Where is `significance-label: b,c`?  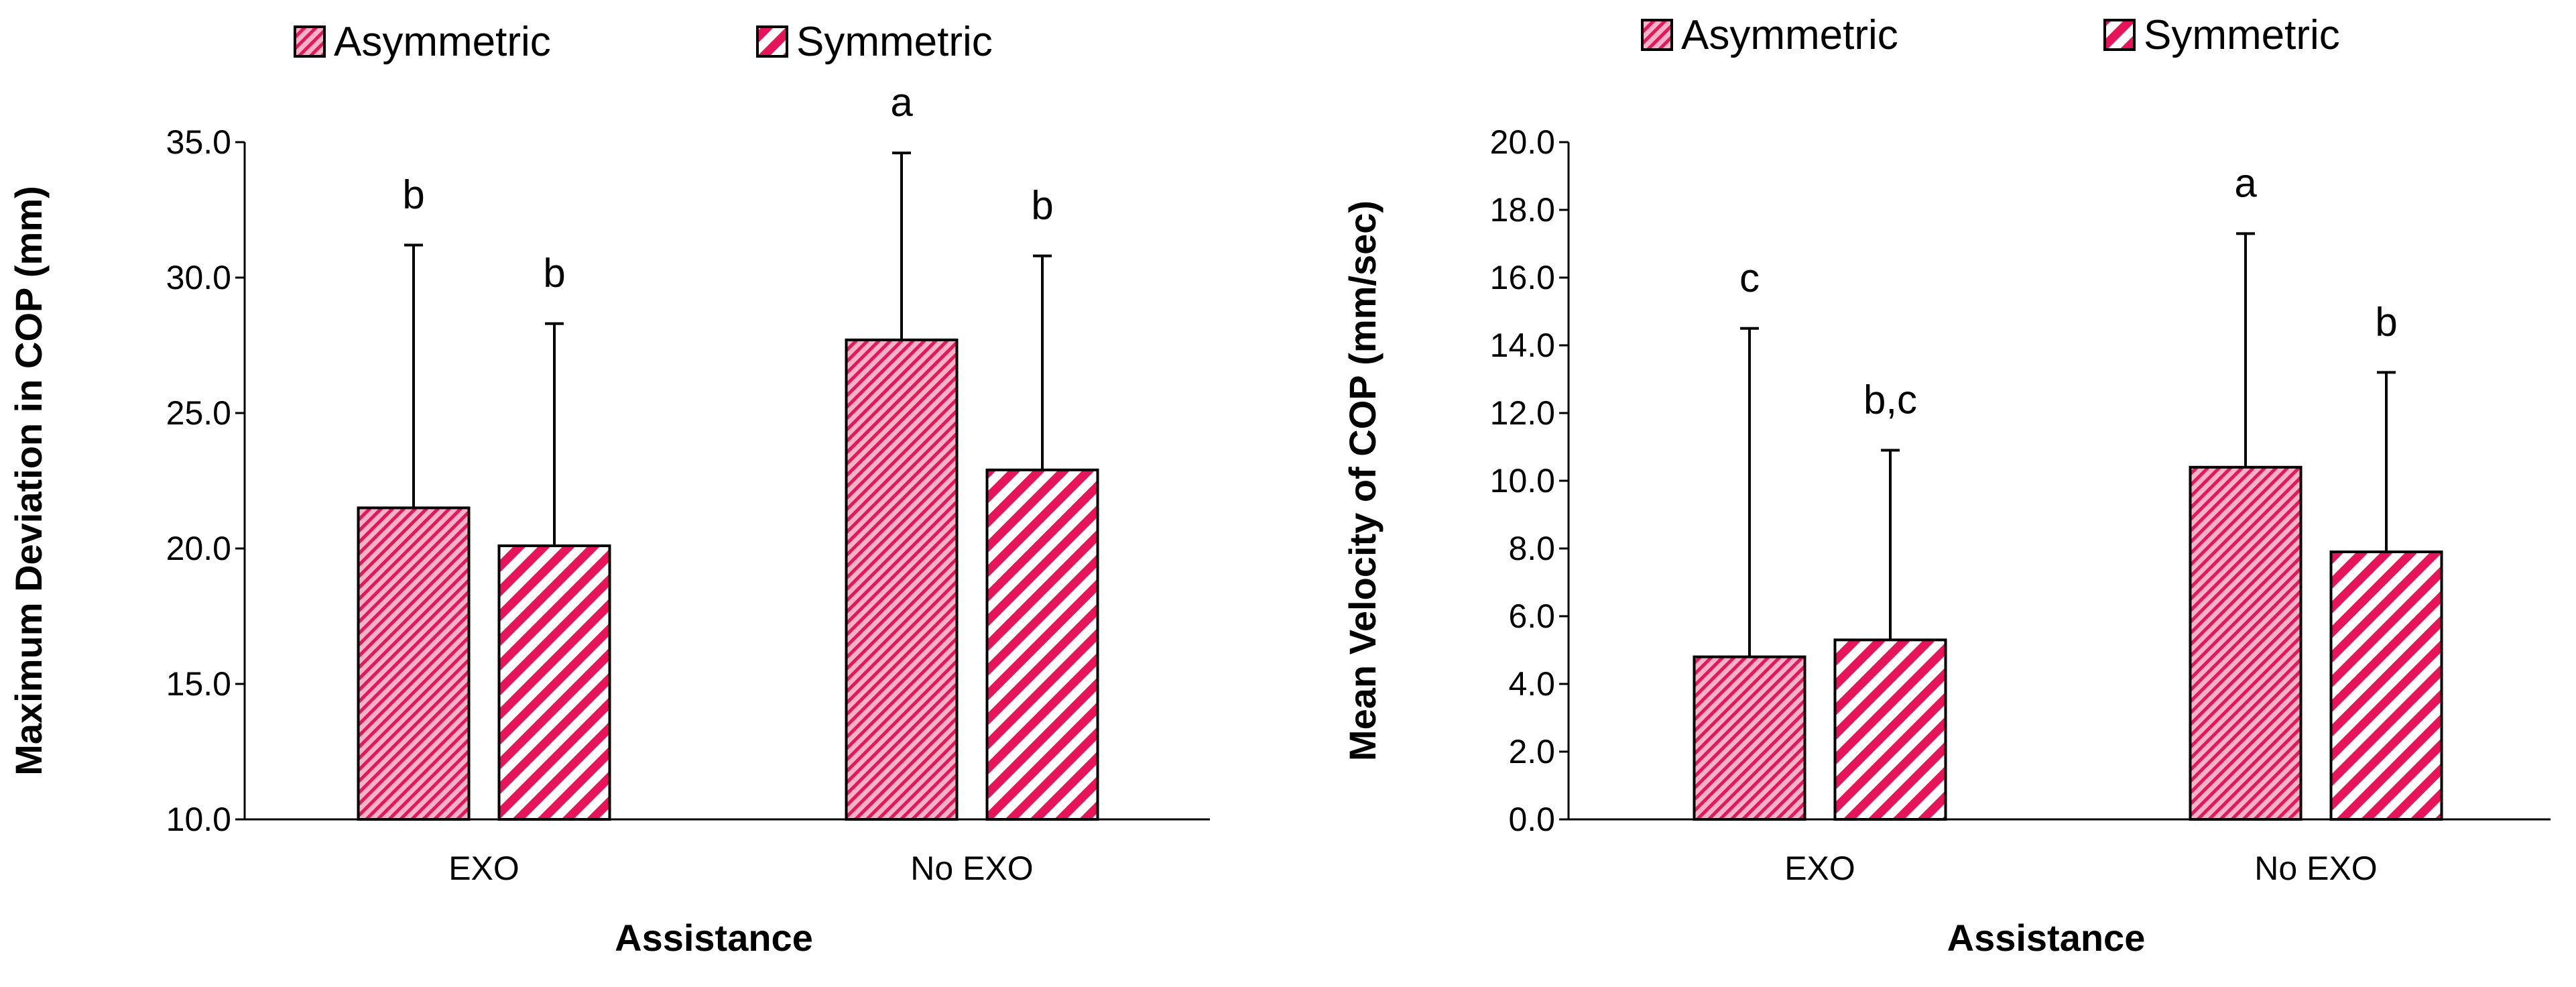
significance-label: b,c is located at coordinates (1890, 400).